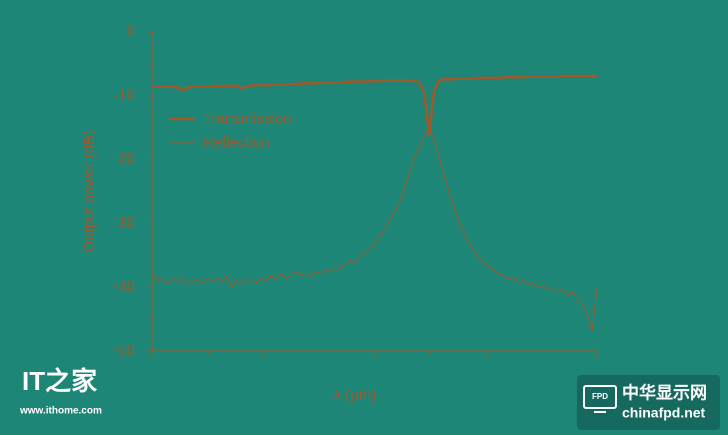 This screenshot has height=435, width=728. I want to click on y-tick-label: 0, so click(131, 31).